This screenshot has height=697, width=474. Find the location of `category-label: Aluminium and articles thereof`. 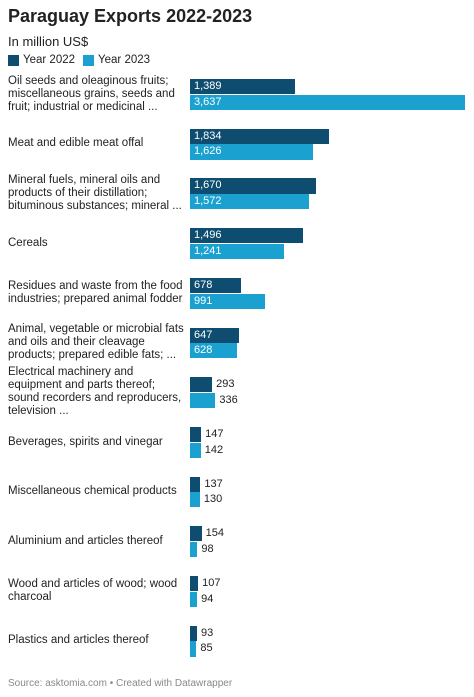

category-label: Aluminium and articles thereof is located at coordinates (85, 540).